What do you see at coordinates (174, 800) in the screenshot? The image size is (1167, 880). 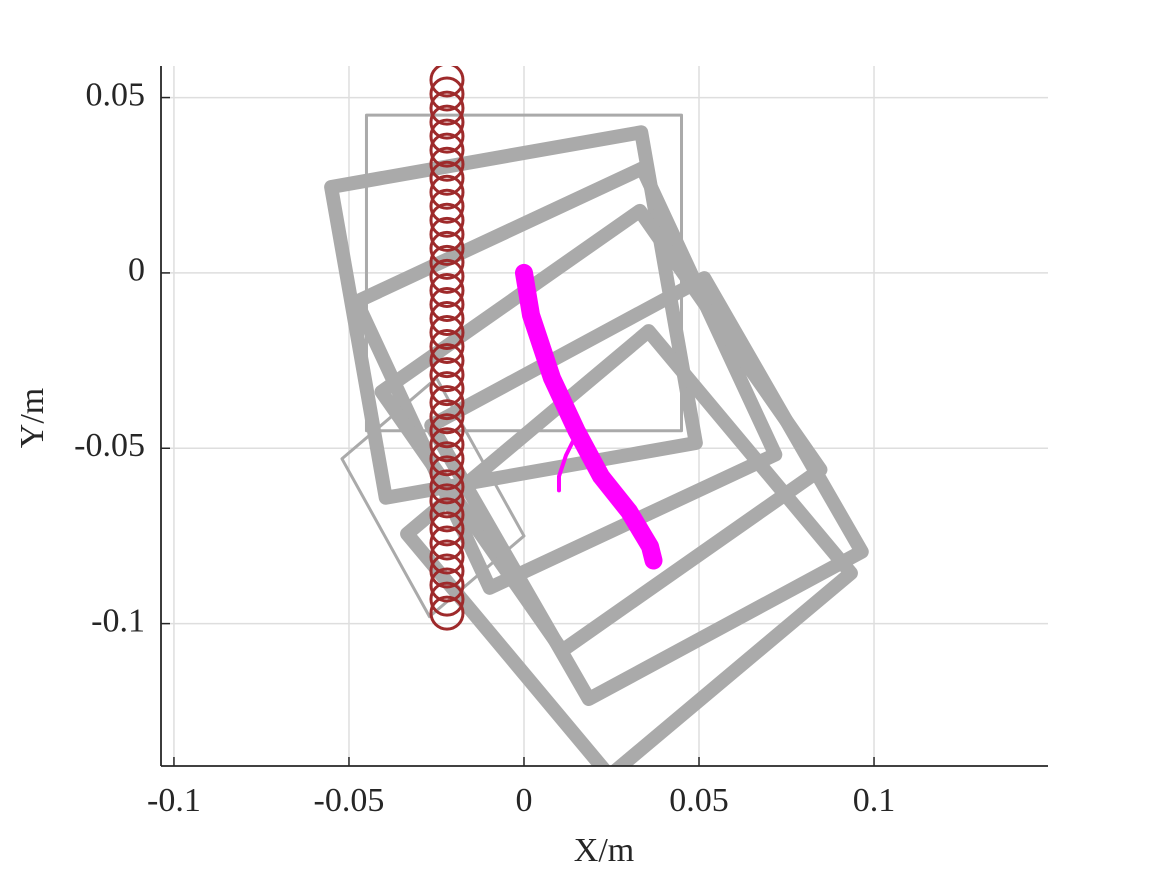 I see `x-tick-label: -0.1` at bounding box center [174, 800].